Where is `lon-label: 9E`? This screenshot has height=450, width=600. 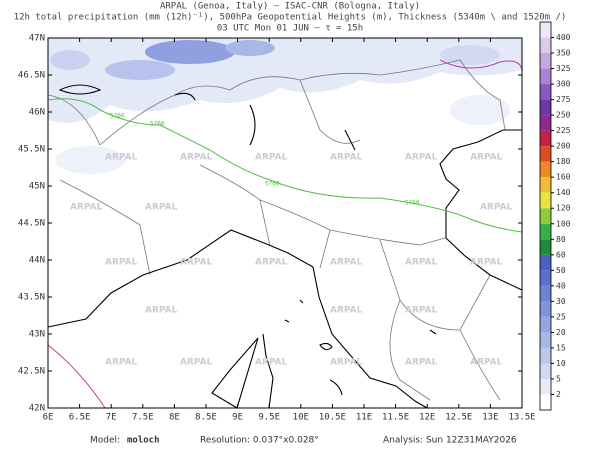
lon-label: 9E is located at coordinates (237, 418).